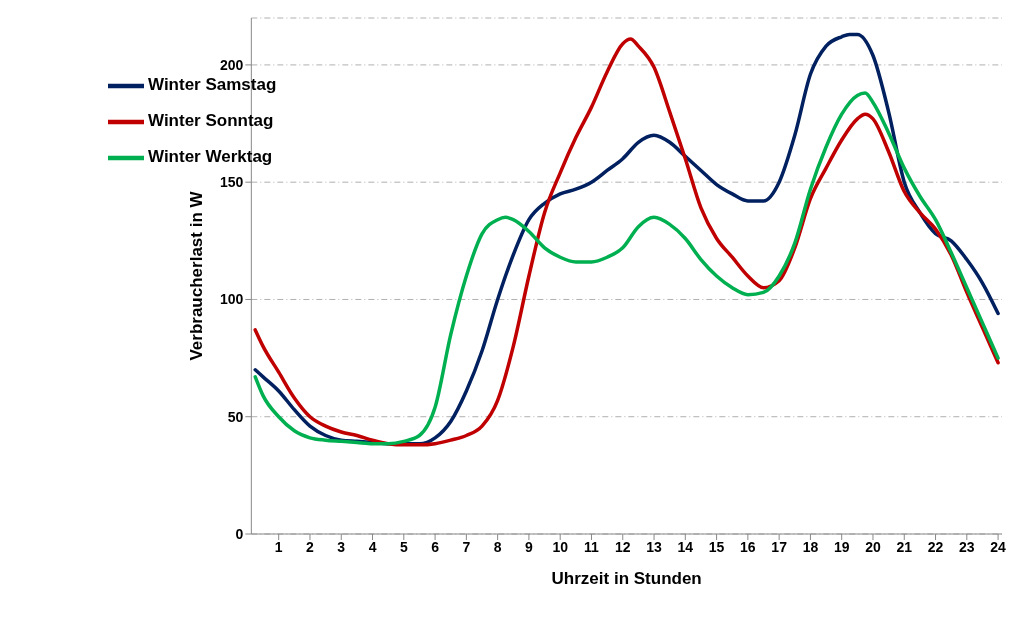  I want to click on x-tick-label: 23, so click(967, 546).